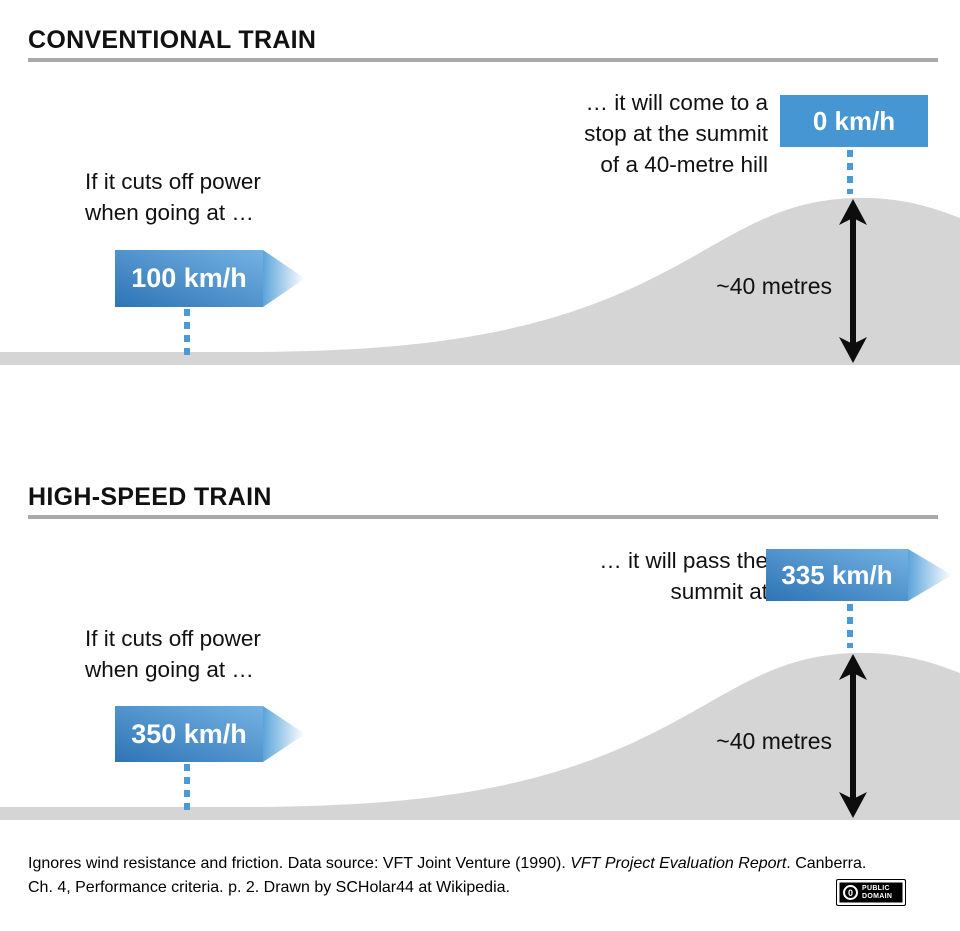  Describe the element at coordinates (876, 888) in the screenshot. I see `public-domain-word1: PUBLIC` at that location.